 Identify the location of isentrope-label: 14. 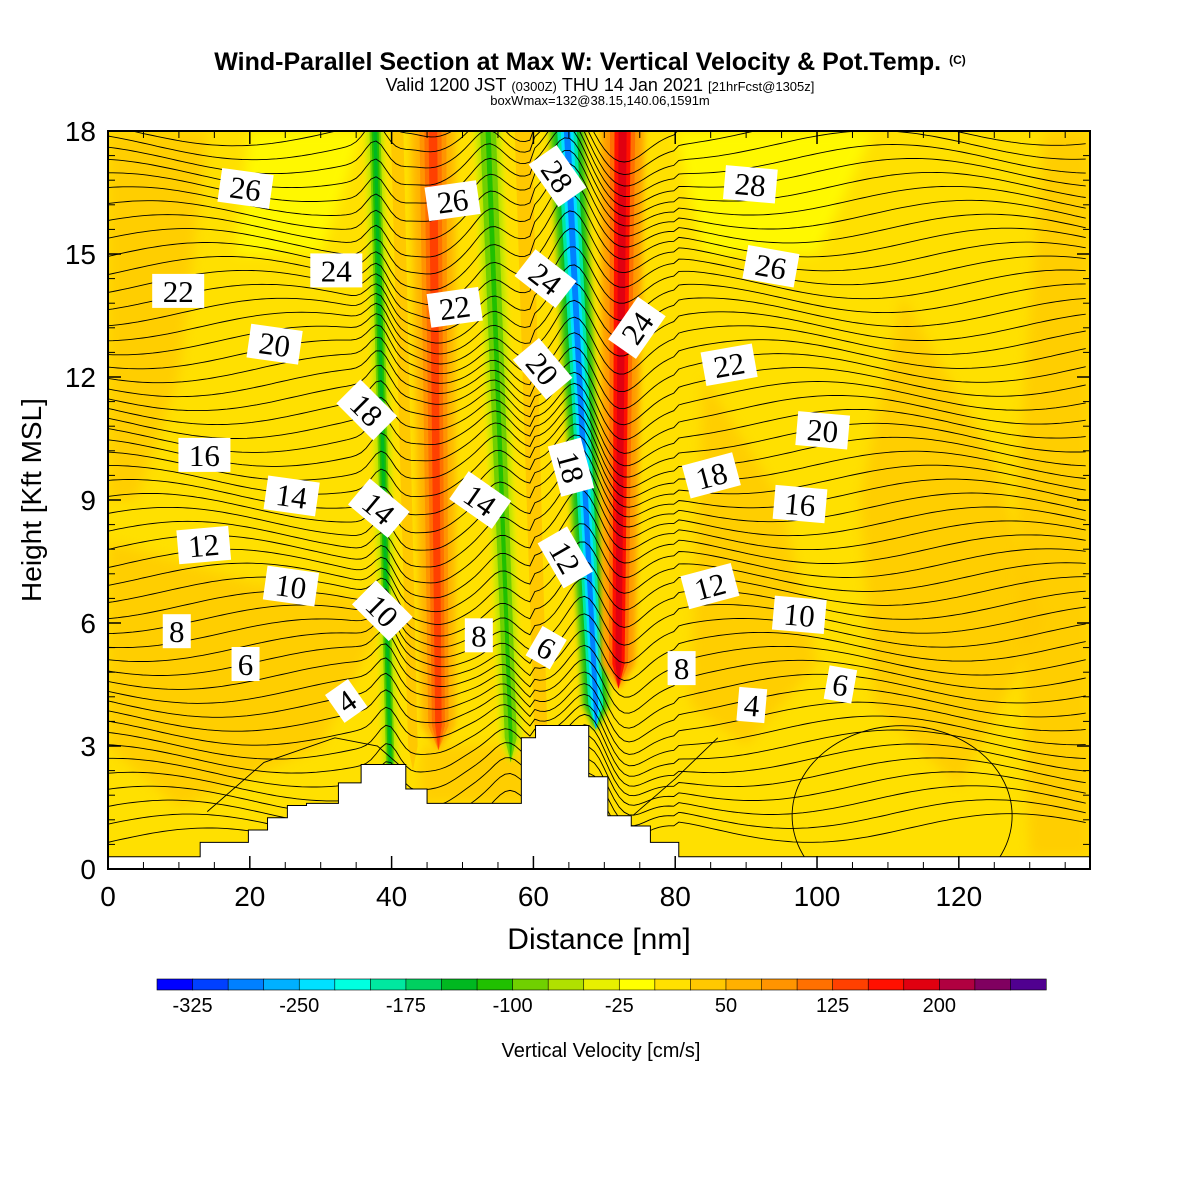
(291, 496).